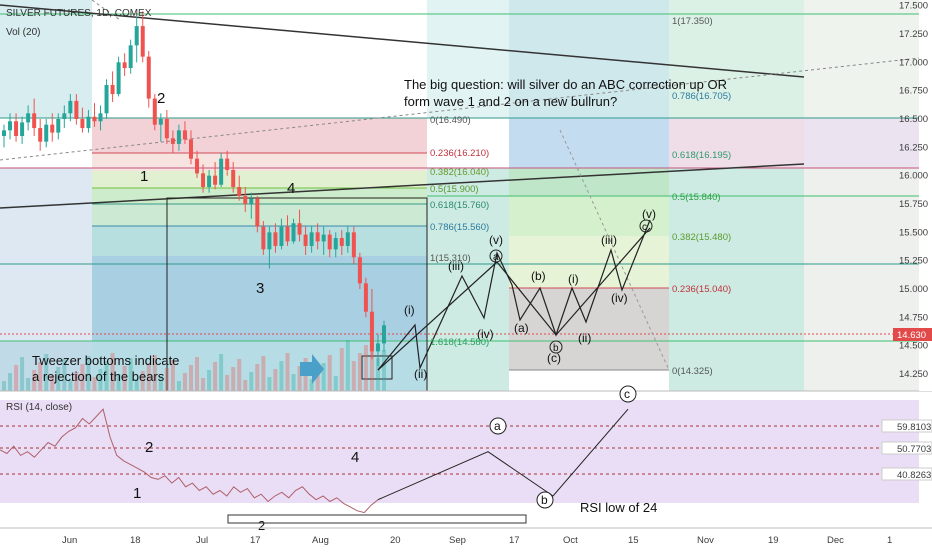 This screenshot has width=932, height=555. I want to click on svg-text: 4, so click(291, 188).